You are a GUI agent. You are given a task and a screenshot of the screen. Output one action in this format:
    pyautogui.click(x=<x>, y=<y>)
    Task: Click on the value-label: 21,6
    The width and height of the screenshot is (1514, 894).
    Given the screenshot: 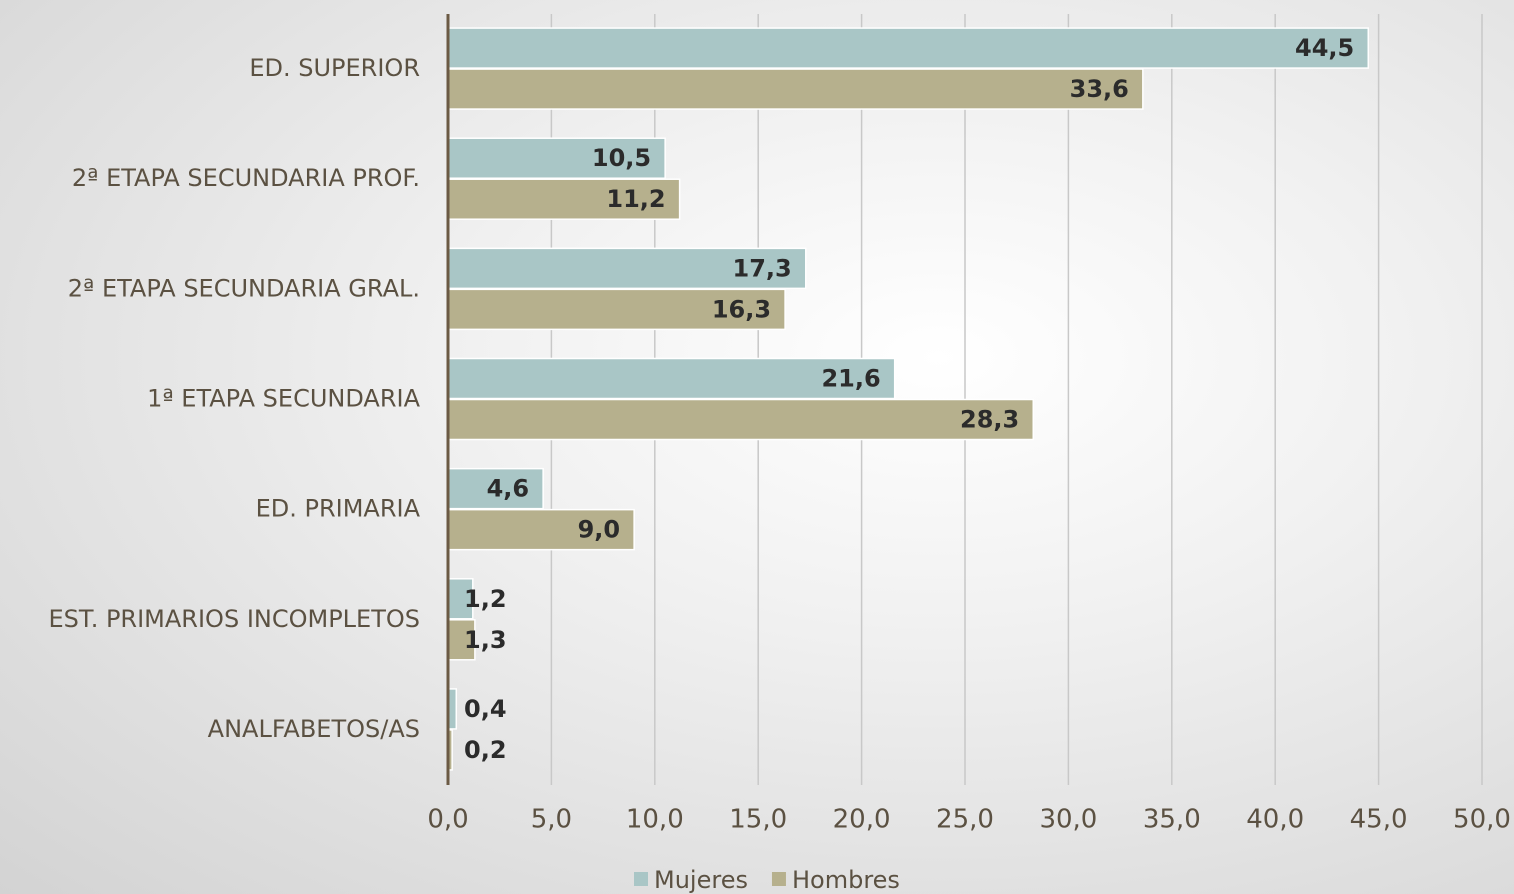 What is the action you would take?
    pyautogui.click(x=850, y=379)
    